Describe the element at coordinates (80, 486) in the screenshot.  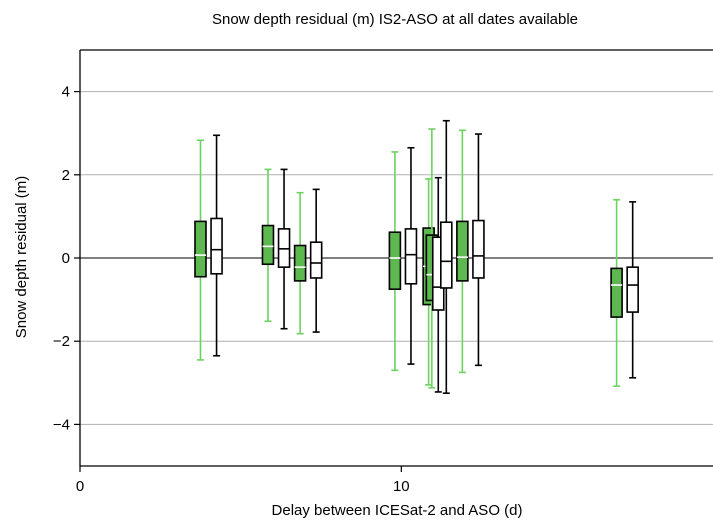
I see `x-tick-label: 0` at that location.